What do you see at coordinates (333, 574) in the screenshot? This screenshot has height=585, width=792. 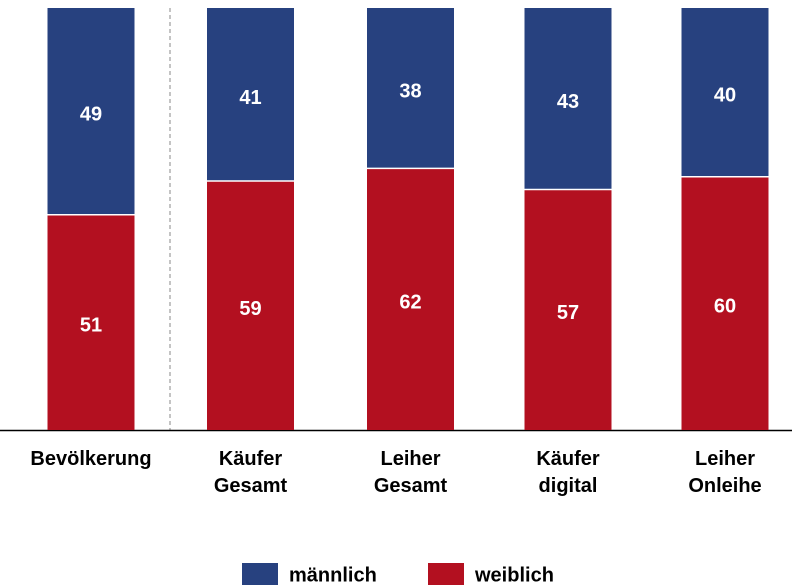 I see `legend-label: männlich` at bounding box center [333, 574].